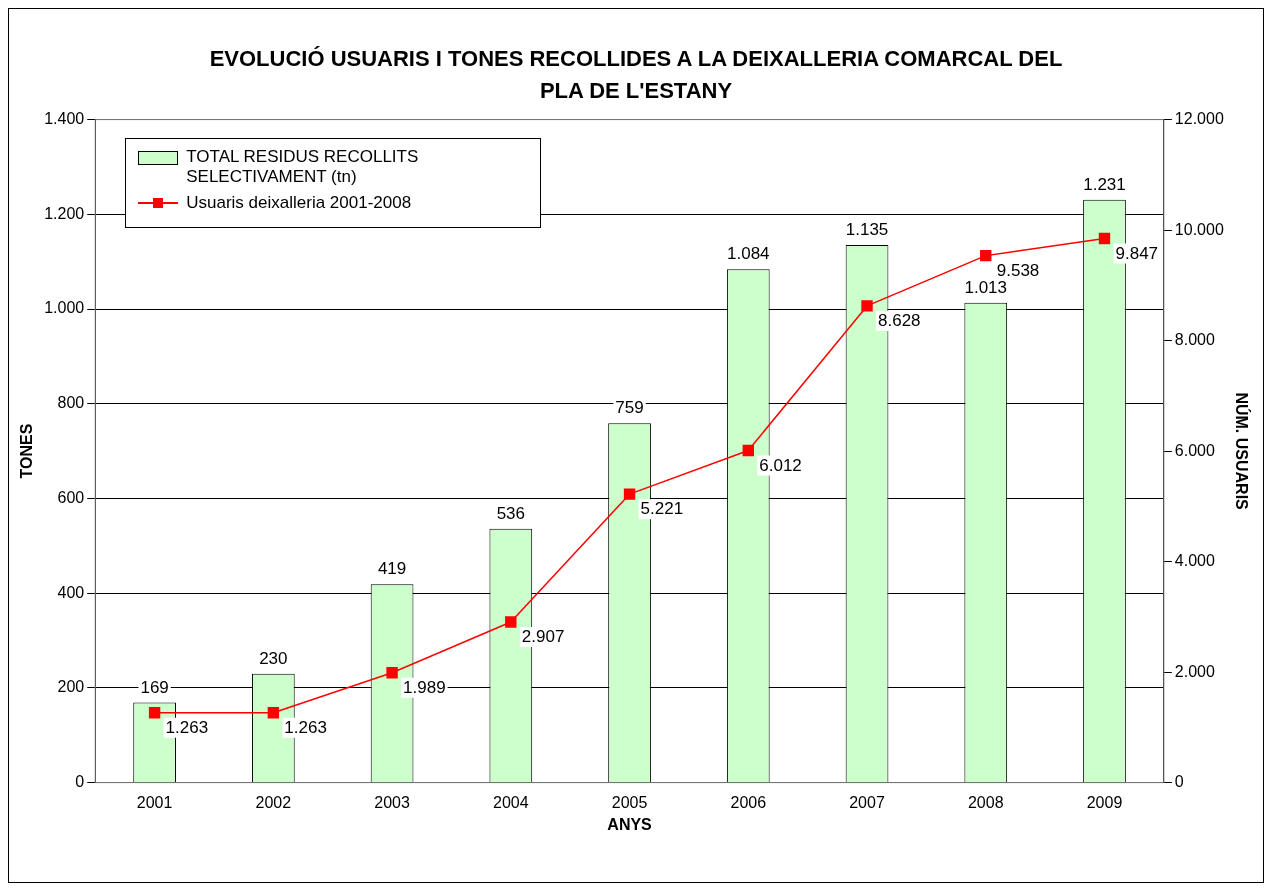 The height and width of the screenshot is (891, 1272). What do you see at coordinates (748, 802) in the screenshot?
I see `x-tick-label: 2006` at bounding box center [748, 802].